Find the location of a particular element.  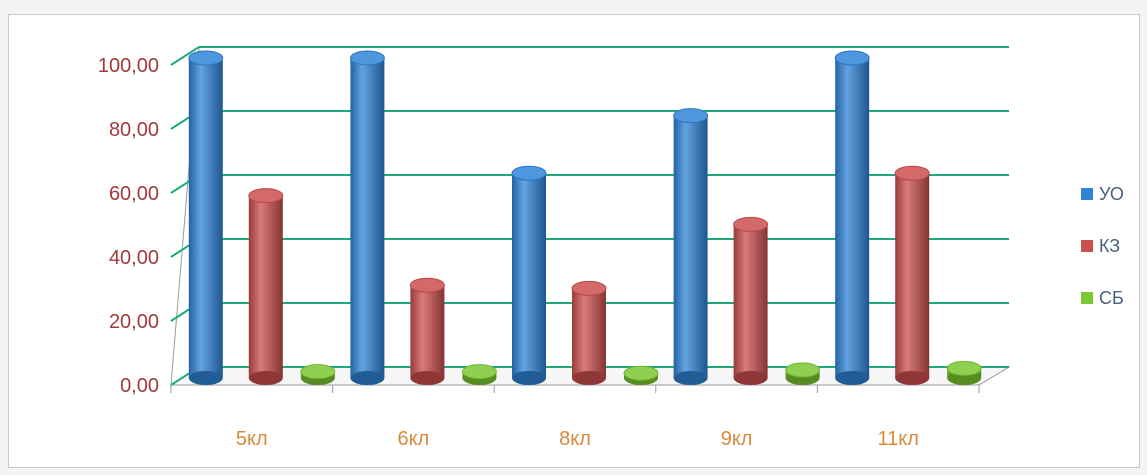

legend-label: СБ is located at coordinates (1111, 298).